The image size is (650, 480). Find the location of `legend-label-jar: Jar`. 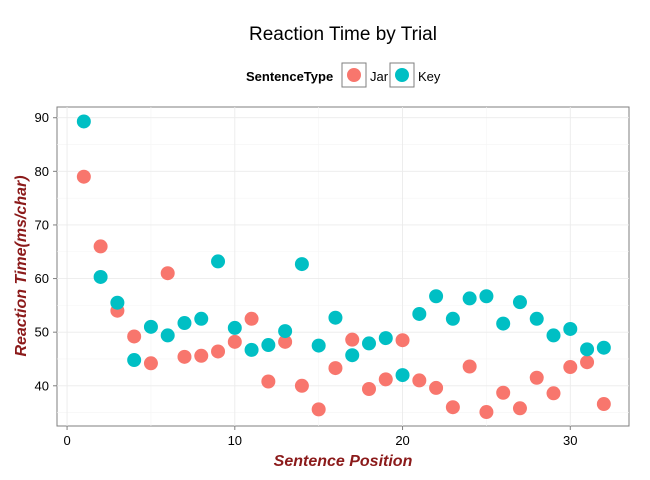

legend-label-jar: Jar is located at coordinates (379, 76).